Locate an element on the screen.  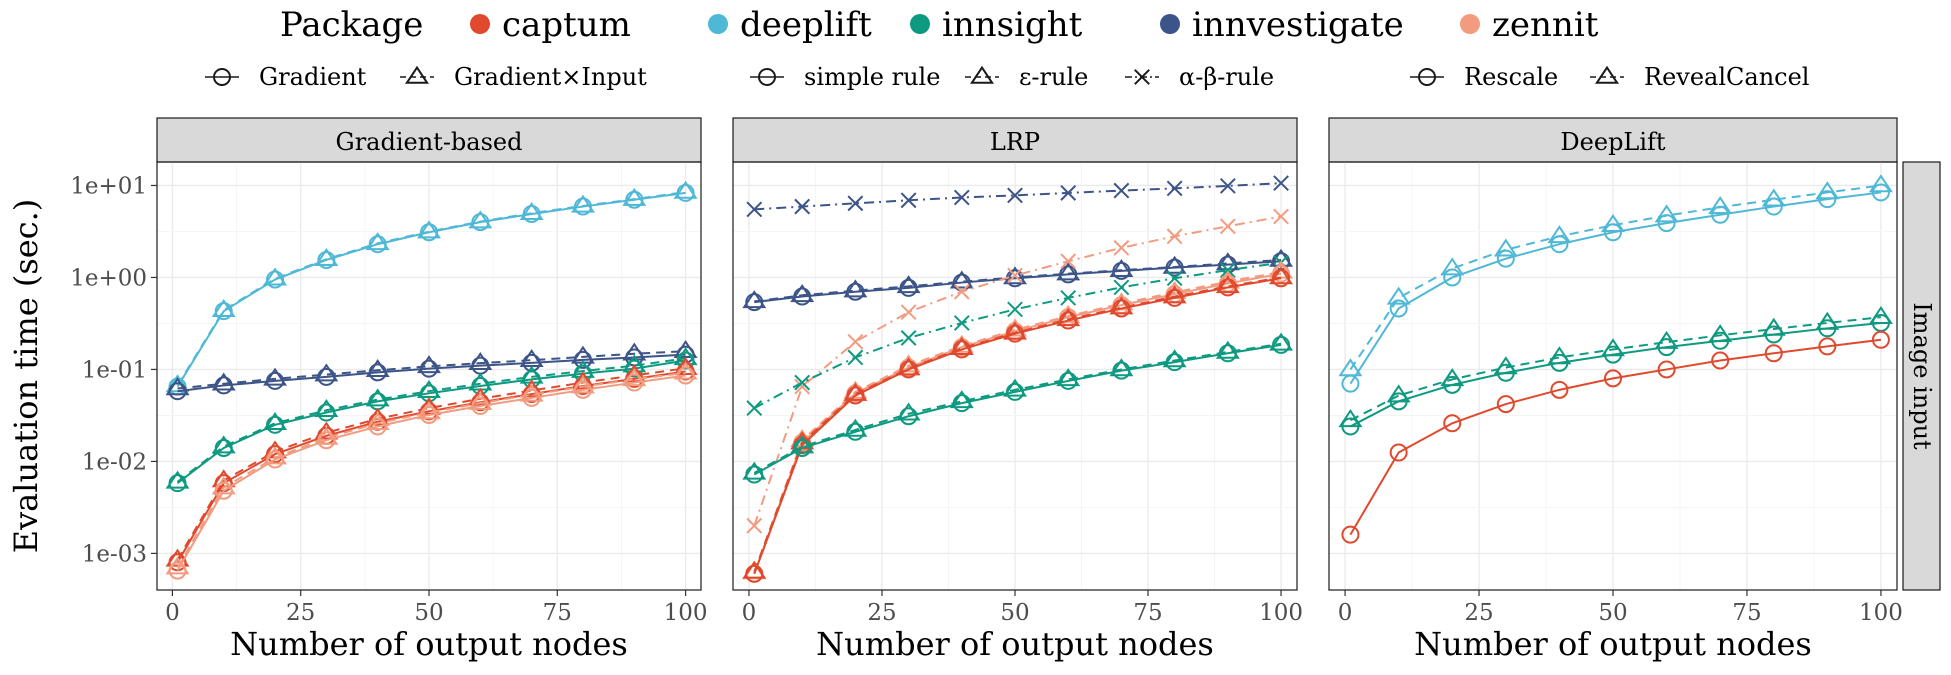
legend-label-zennit: zennit is located at coordinates (1545, 25).